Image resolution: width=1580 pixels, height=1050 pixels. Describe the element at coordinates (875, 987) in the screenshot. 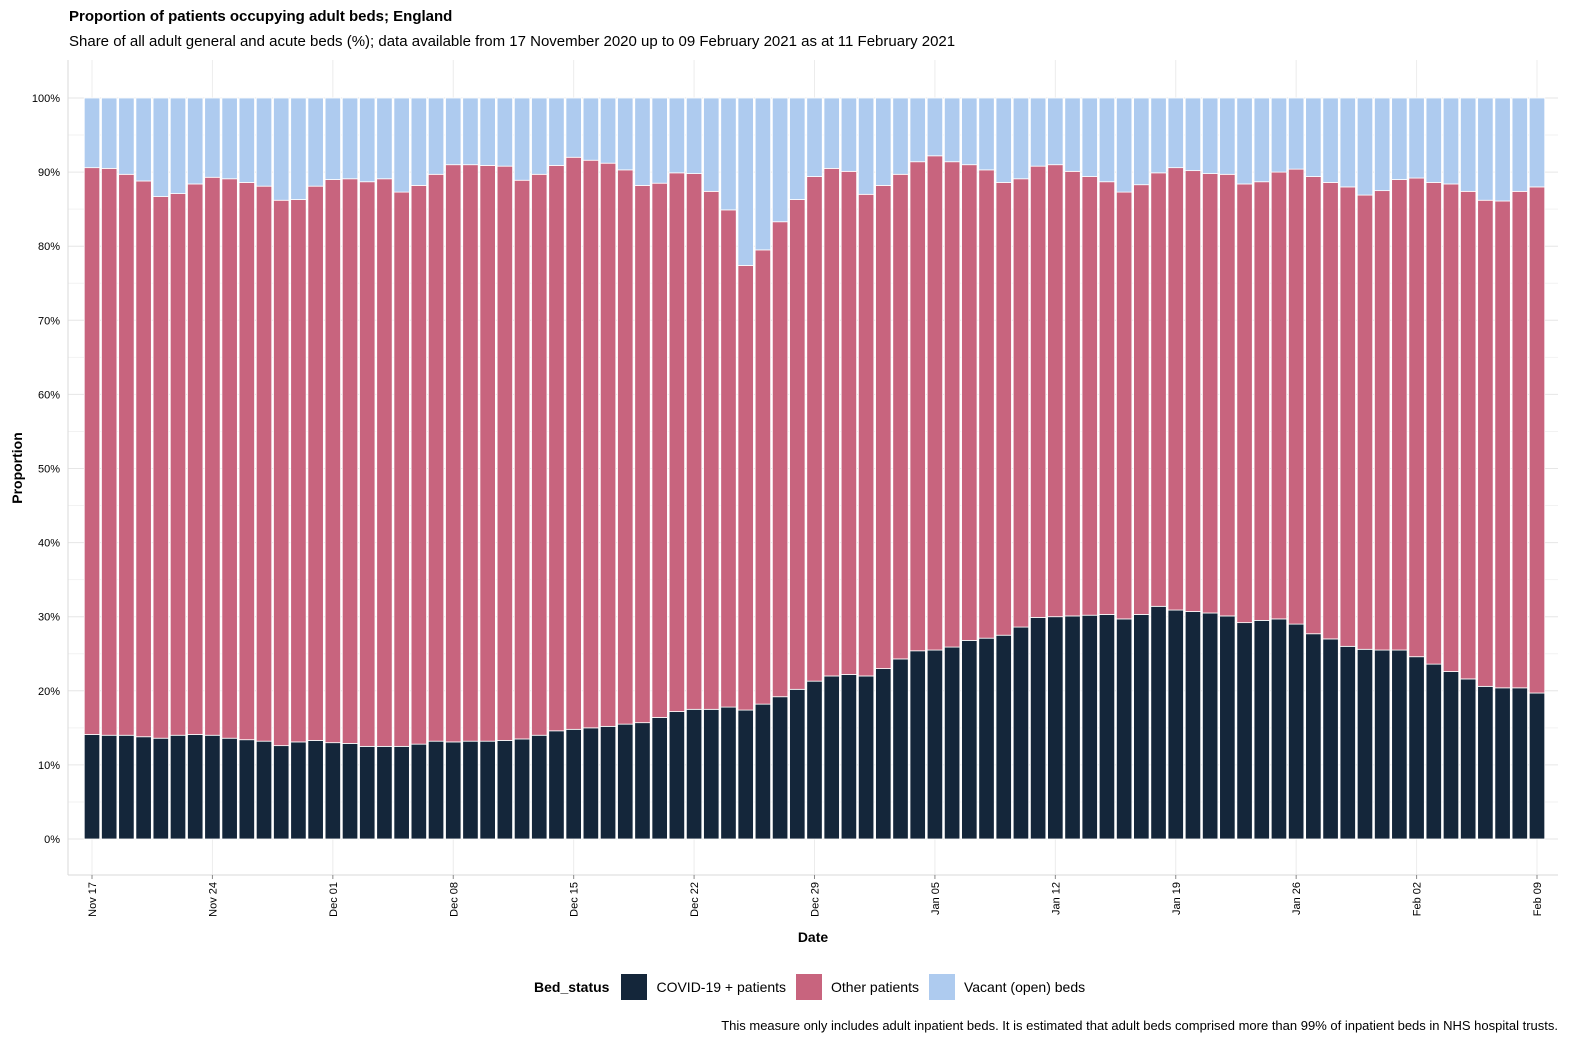

I see `legend-label-other: Other patients` at that location.